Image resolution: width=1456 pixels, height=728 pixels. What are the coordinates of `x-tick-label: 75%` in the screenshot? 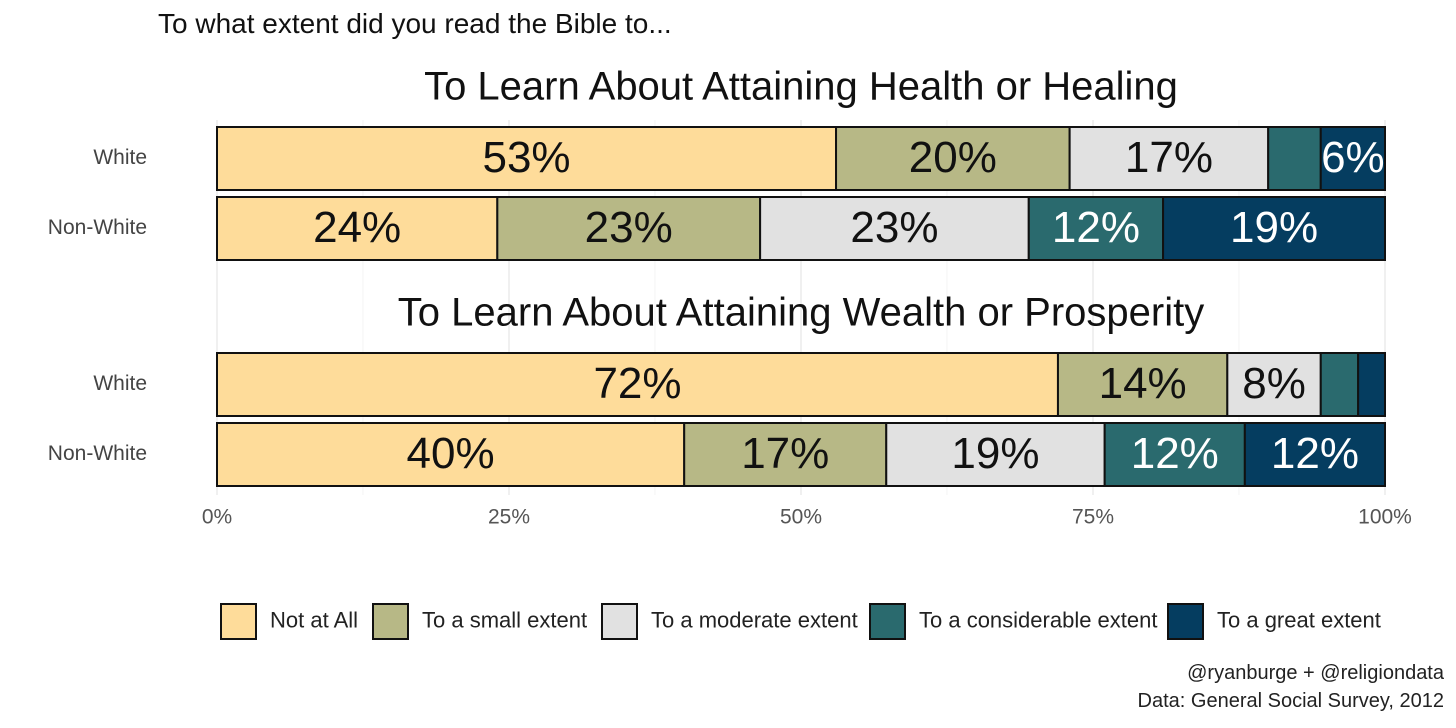 It's located at (1093, 517).